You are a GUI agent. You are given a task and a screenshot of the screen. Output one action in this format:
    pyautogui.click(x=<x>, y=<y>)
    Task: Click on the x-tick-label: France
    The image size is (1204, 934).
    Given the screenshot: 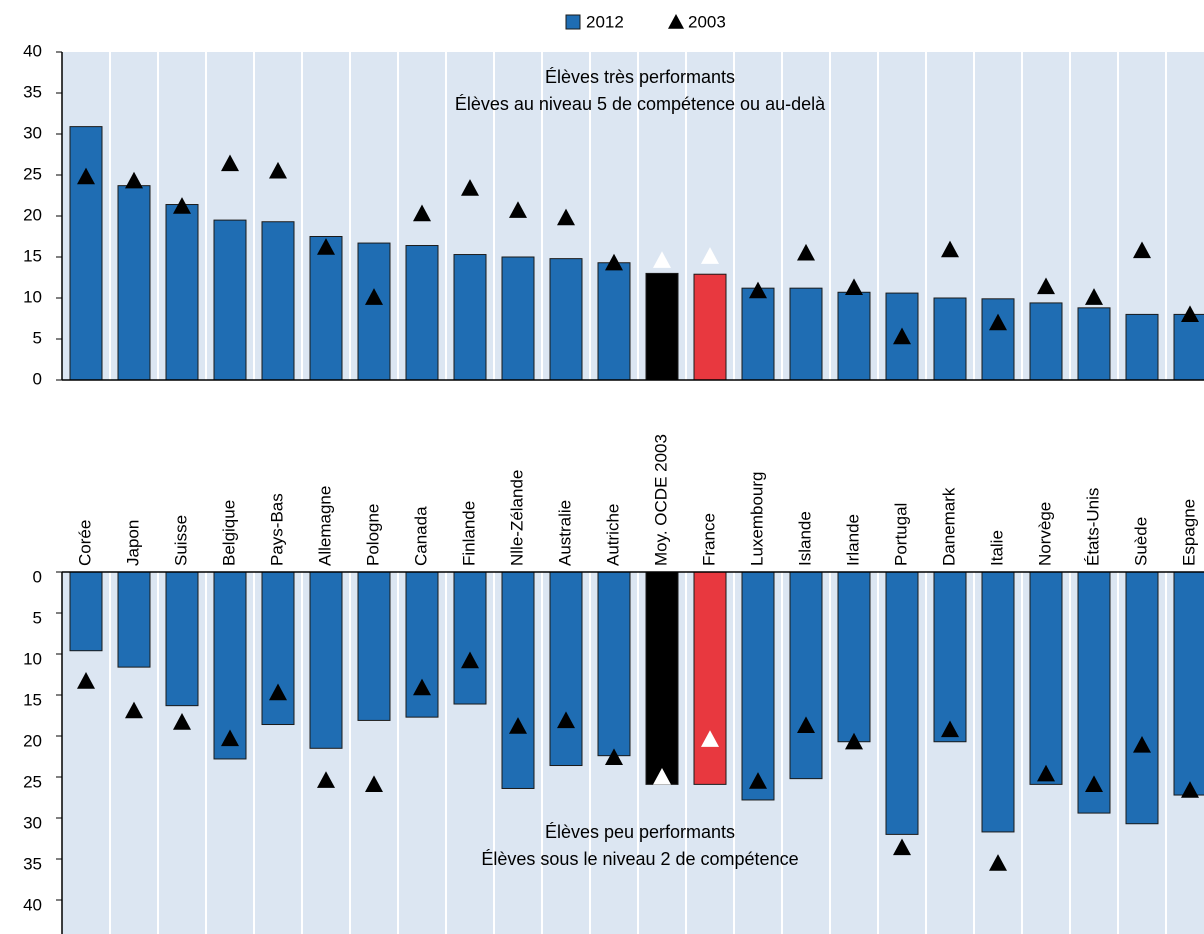 What is the action you would take?
    pyautogui.click(x=708, y=539)
    